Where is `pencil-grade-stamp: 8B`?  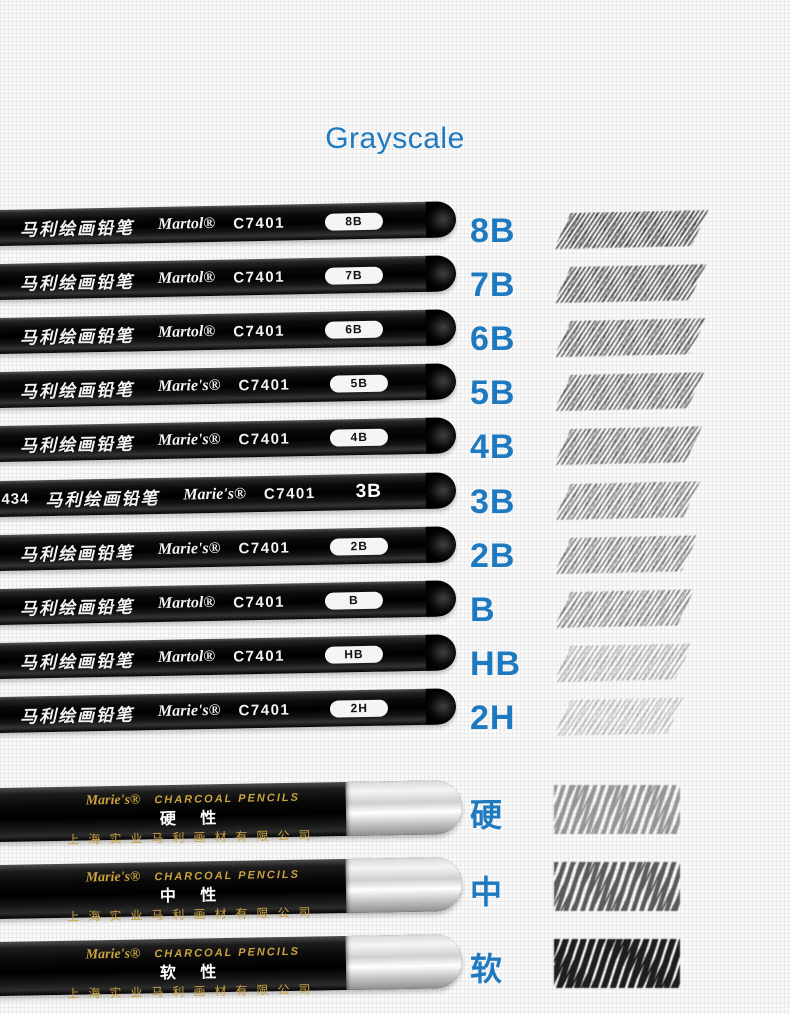
pencil-grade-stamp: 8B is located at coordinates (354, 221).